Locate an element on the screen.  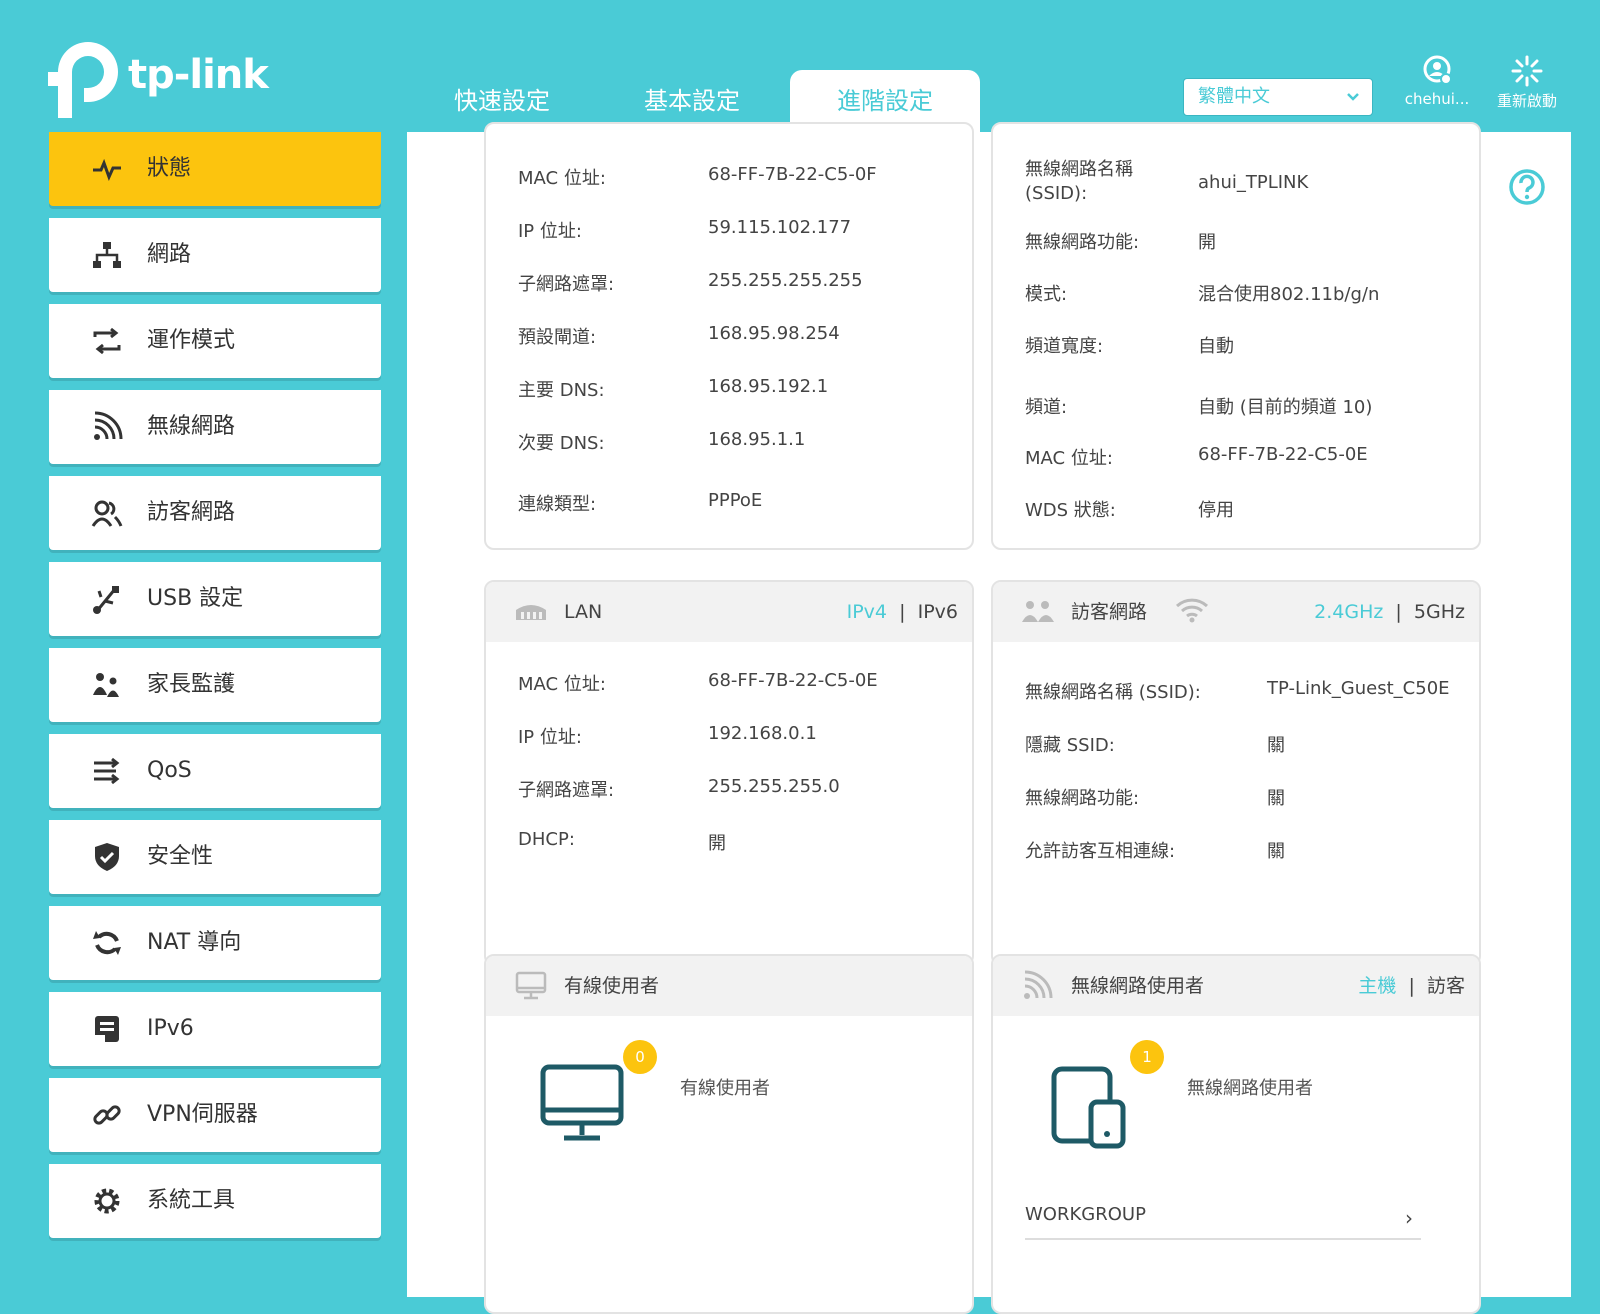
wired-device-icon is located at coordinates (582, 1104).